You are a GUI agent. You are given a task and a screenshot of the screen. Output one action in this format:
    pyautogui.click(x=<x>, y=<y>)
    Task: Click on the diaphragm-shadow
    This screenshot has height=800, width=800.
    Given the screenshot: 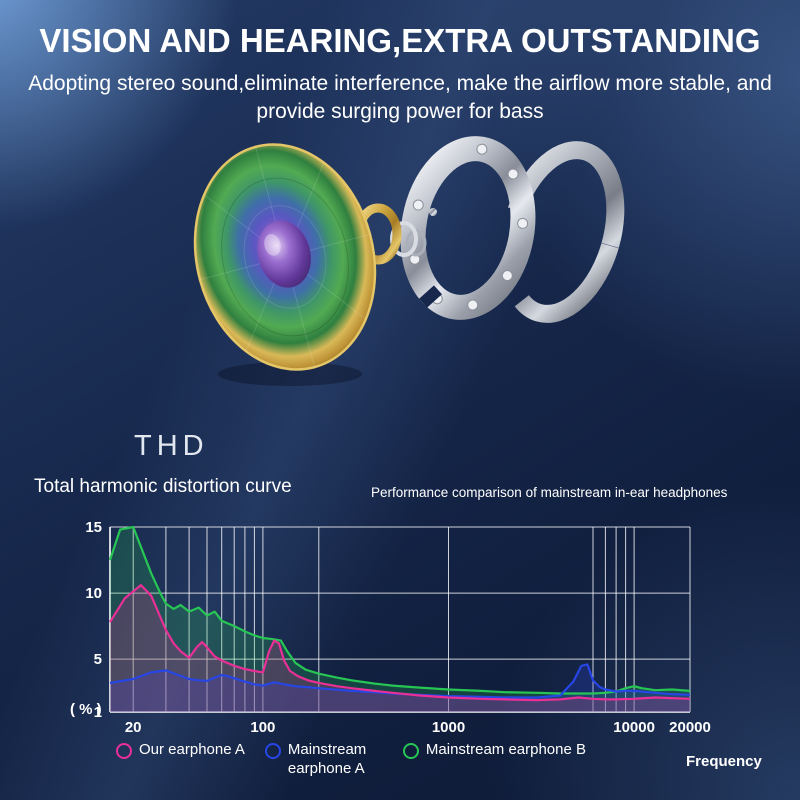 What is the action you would take?
    pyautogui.click(x=290, y=374)
    